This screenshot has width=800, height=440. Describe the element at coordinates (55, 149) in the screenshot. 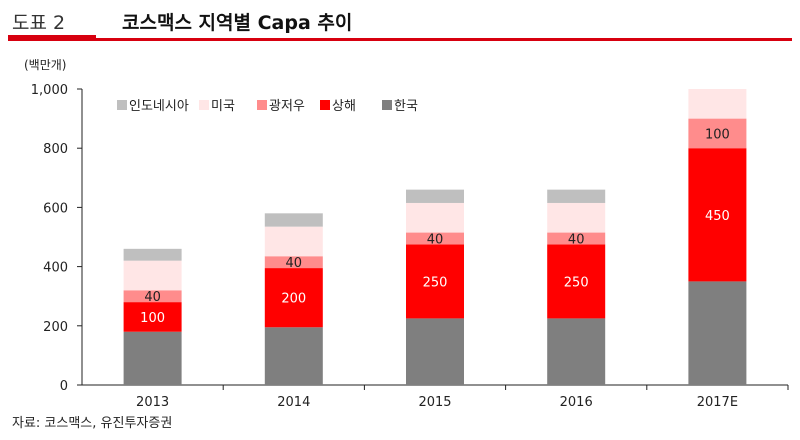

I see `y-tick-label: 800` at that location.